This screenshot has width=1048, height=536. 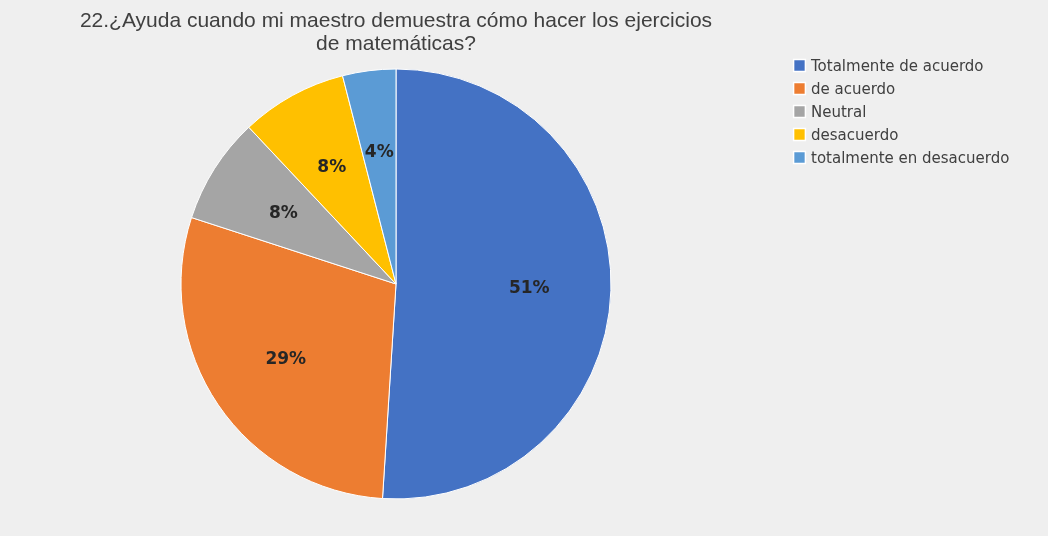 What do you see at coordinates (379, 150) in the screenshot?
I see `data-label: 4%` at bounding box center [379, 150].